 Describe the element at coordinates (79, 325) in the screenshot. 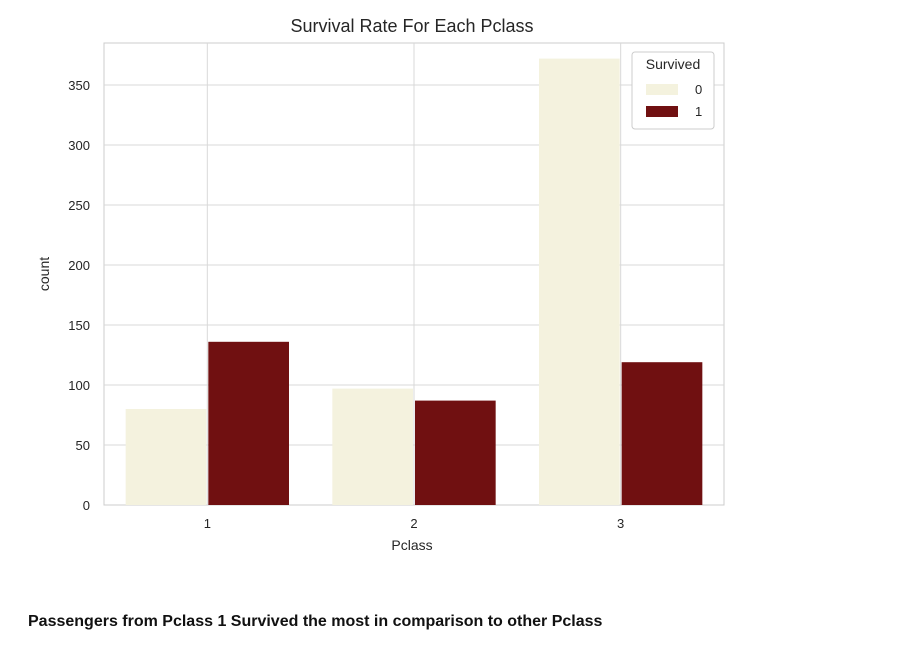

I see `y-tick-label: 150` at that location.